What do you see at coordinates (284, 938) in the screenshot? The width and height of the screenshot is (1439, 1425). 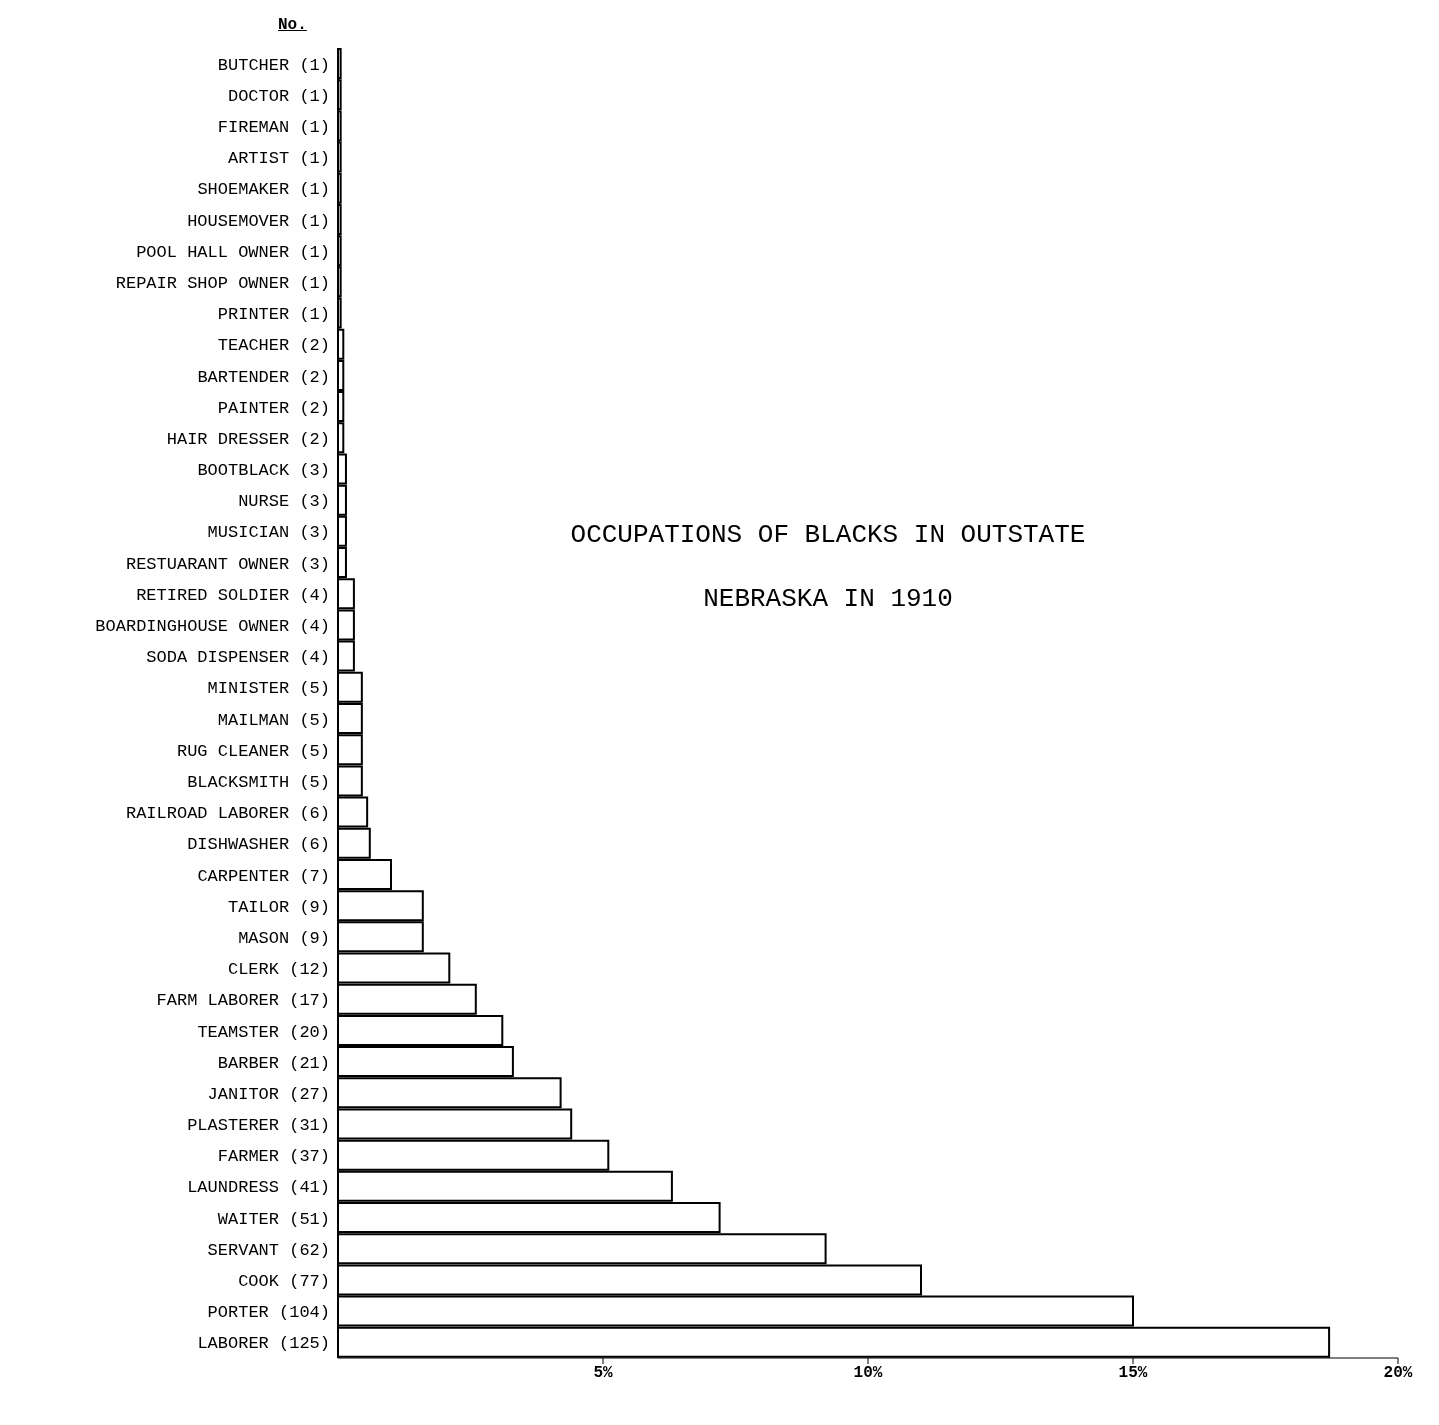 I see `y-tick-label: MASON (9)` at bounding box center [284, 938].